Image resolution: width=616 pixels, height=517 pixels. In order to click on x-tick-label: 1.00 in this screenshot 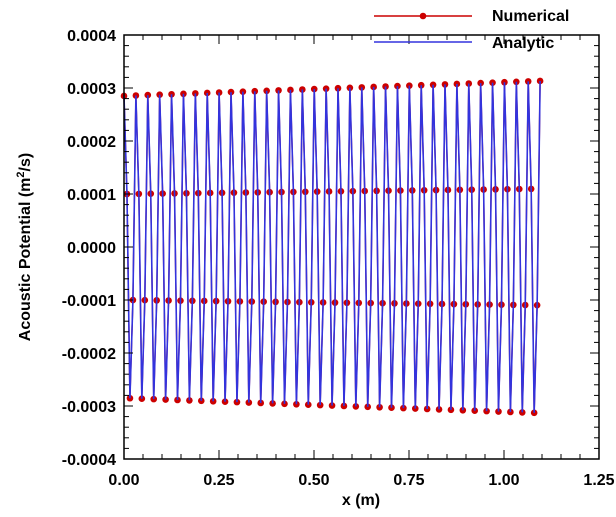, I will do `click(503, 480)`.